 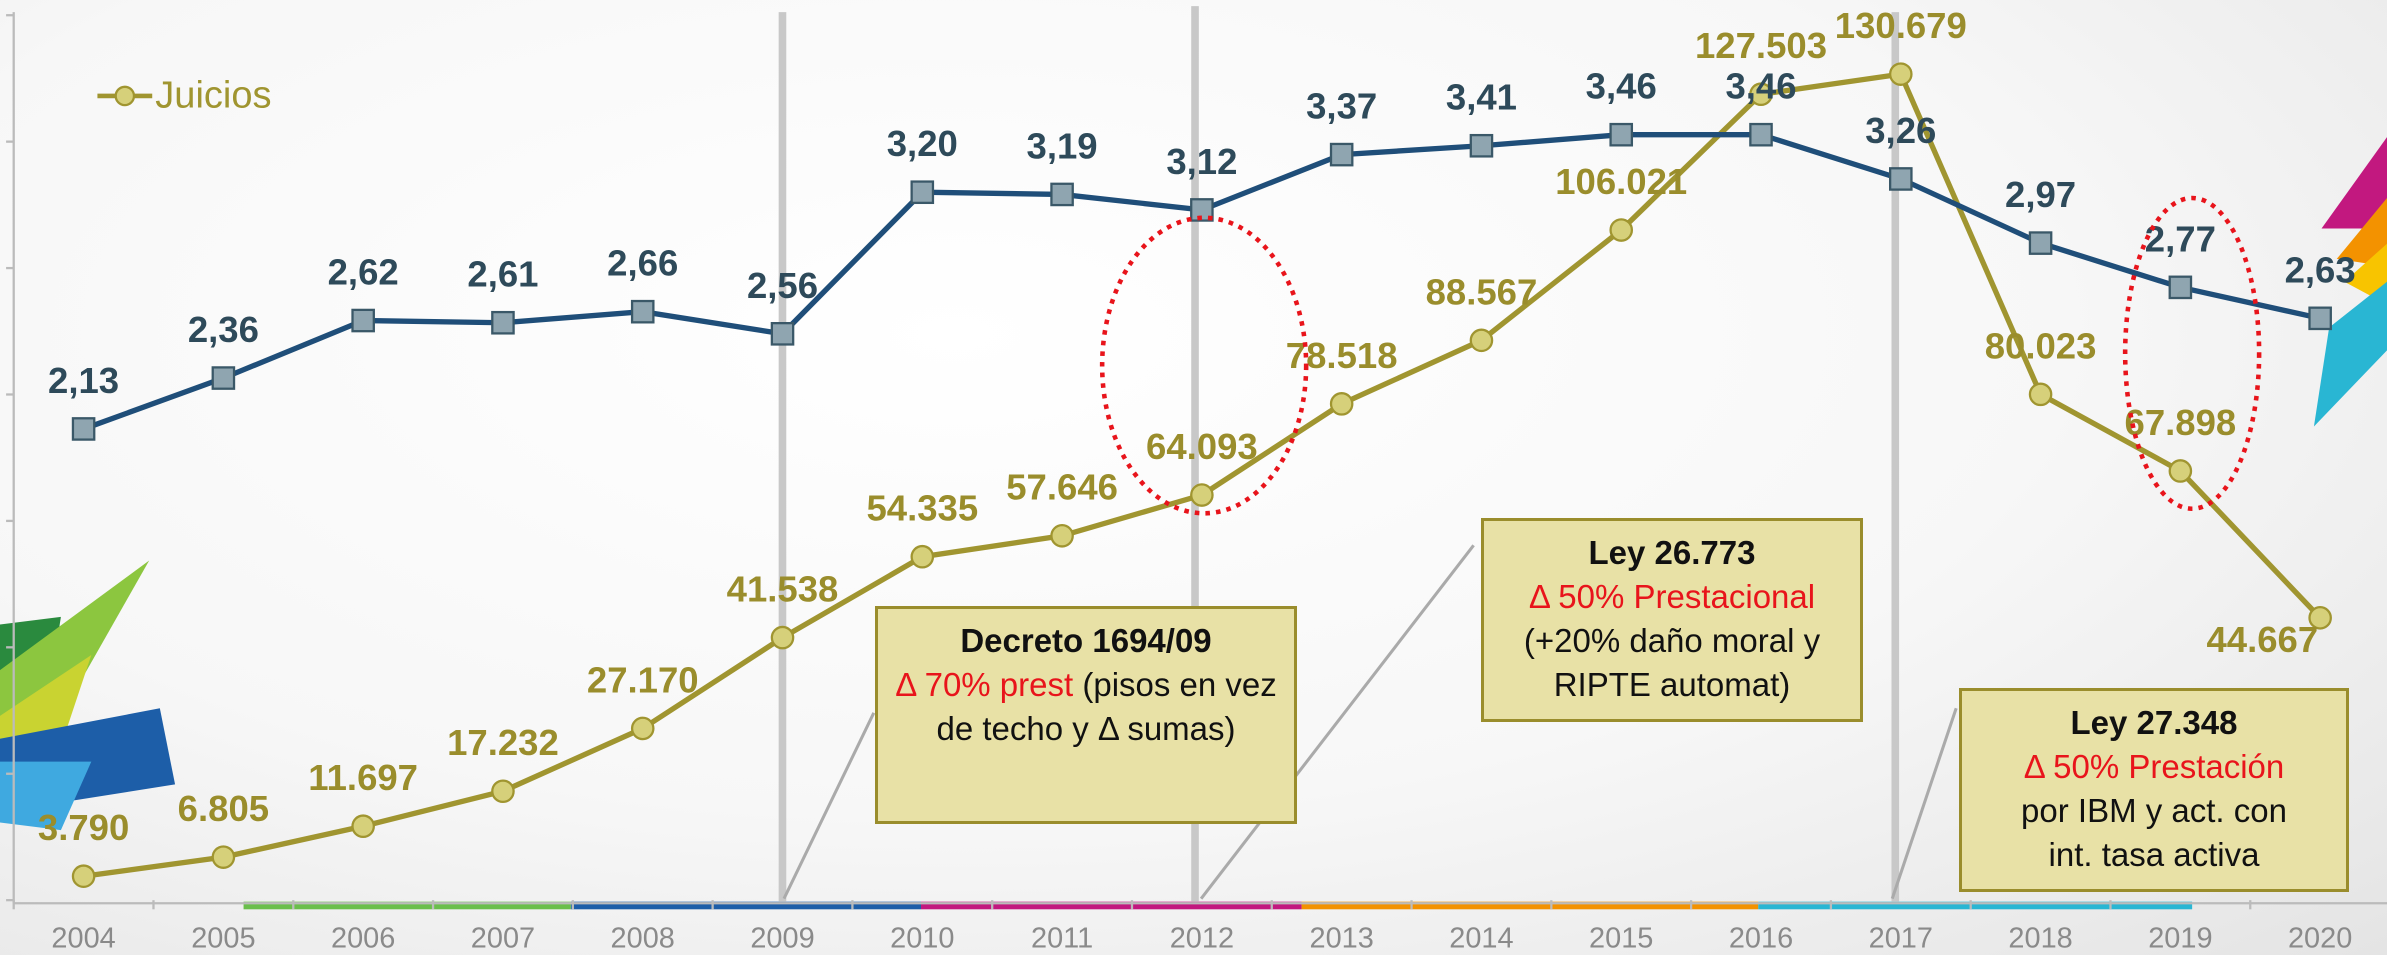 What do you see at coordinates (643, 938) in the screenshot?
I see `x-tick-label: 2008` at bounding box center [643, 938].